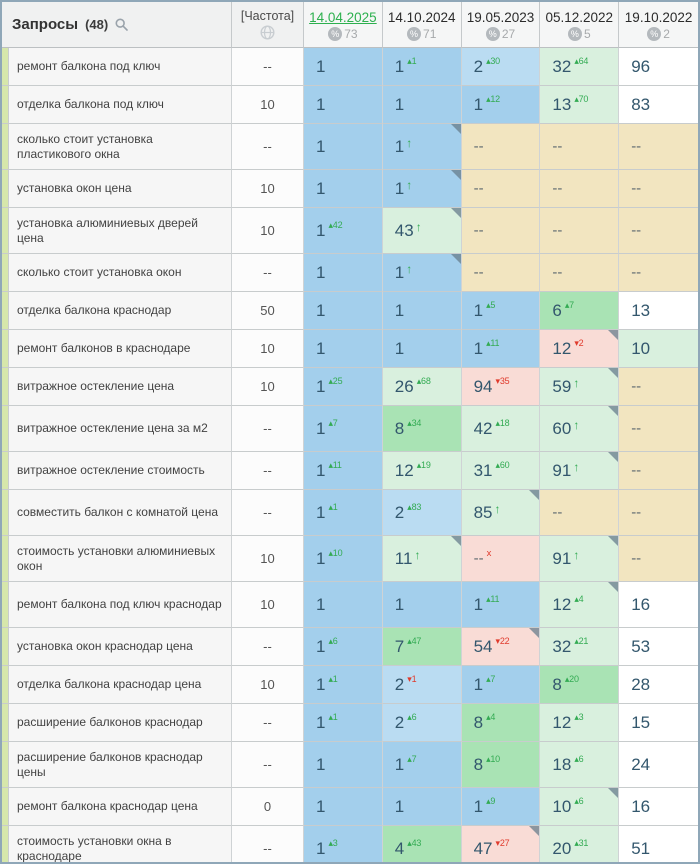 The height and width of the screenshot is (864, 700). What do you see at coordinates (267, 32) in the screenshot?
I see `globe-icon` at bounding box center [267, 32].